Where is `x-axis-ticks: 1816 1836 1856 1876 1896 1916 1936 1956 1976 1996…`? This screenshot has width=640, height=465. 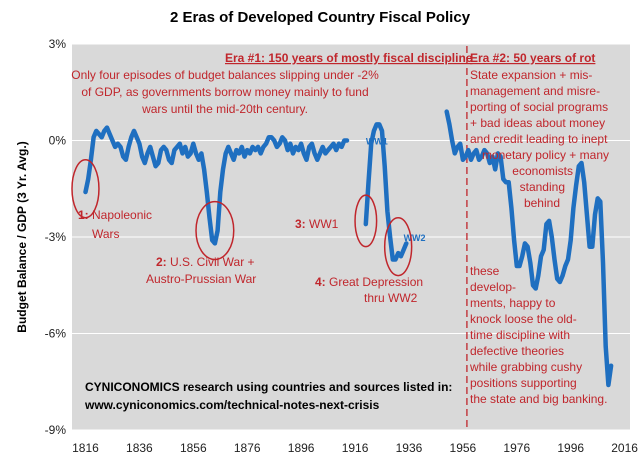 x-axis-ticks: 1816 1836 1856 1876 1896 1916 1936 1956 1976 1996… is located at coordinates (355, 448).